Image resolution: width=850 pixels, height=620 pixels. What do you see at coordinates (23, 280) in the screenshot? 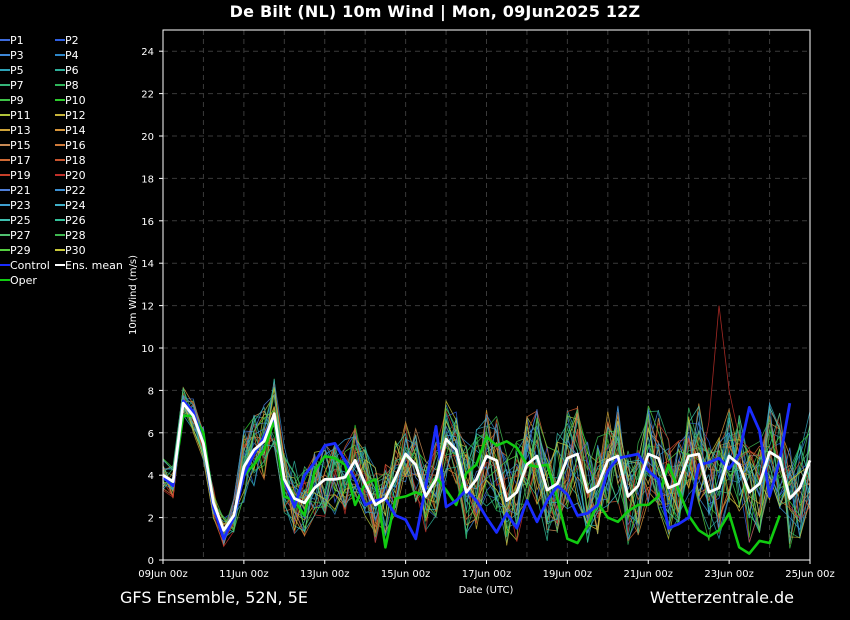
I see `legend-label: Oper` at bounding box center [23, 280].